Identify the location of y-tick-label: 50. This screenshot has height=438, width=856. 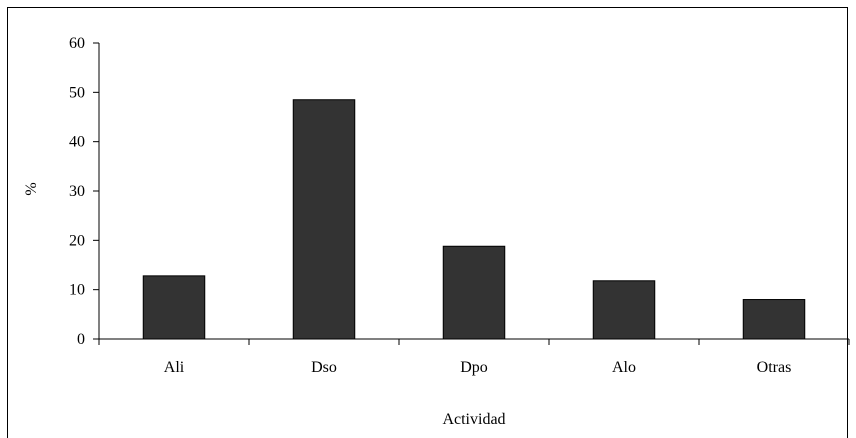
(77, 92).